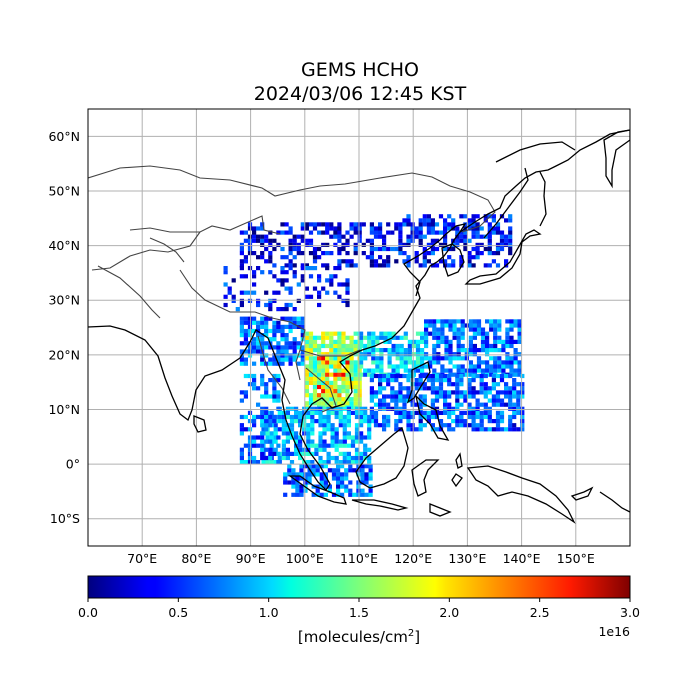 The height and width of the screenshot is (700, 700). Describe the element at coordinates (88, 612) in the screenshot. I see `colorbar-tick-label: 0.0` at that location.